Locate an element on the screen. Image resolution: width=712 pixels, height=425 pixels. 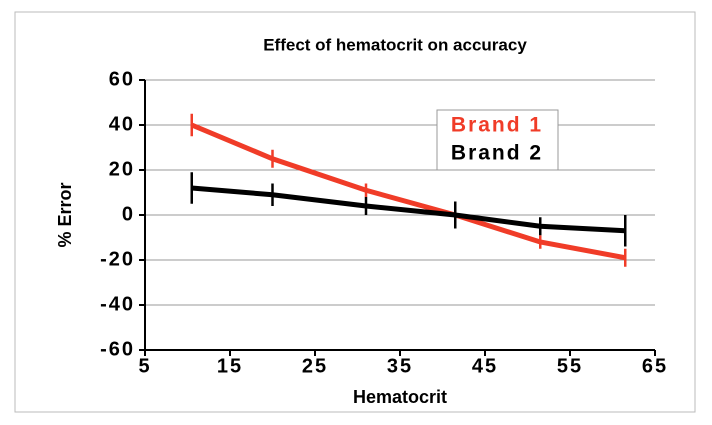
y-tick-label: -60 is located at coordinates (117, 349).